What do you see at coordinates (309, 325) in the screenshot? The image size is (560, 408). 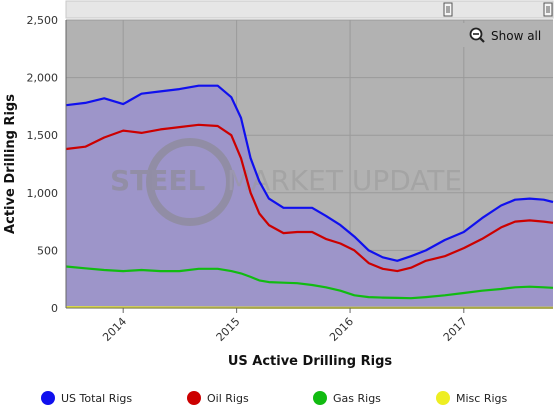 I see `x-axis: 2014 2015 2016 2017` at bounding box center [309, 325].